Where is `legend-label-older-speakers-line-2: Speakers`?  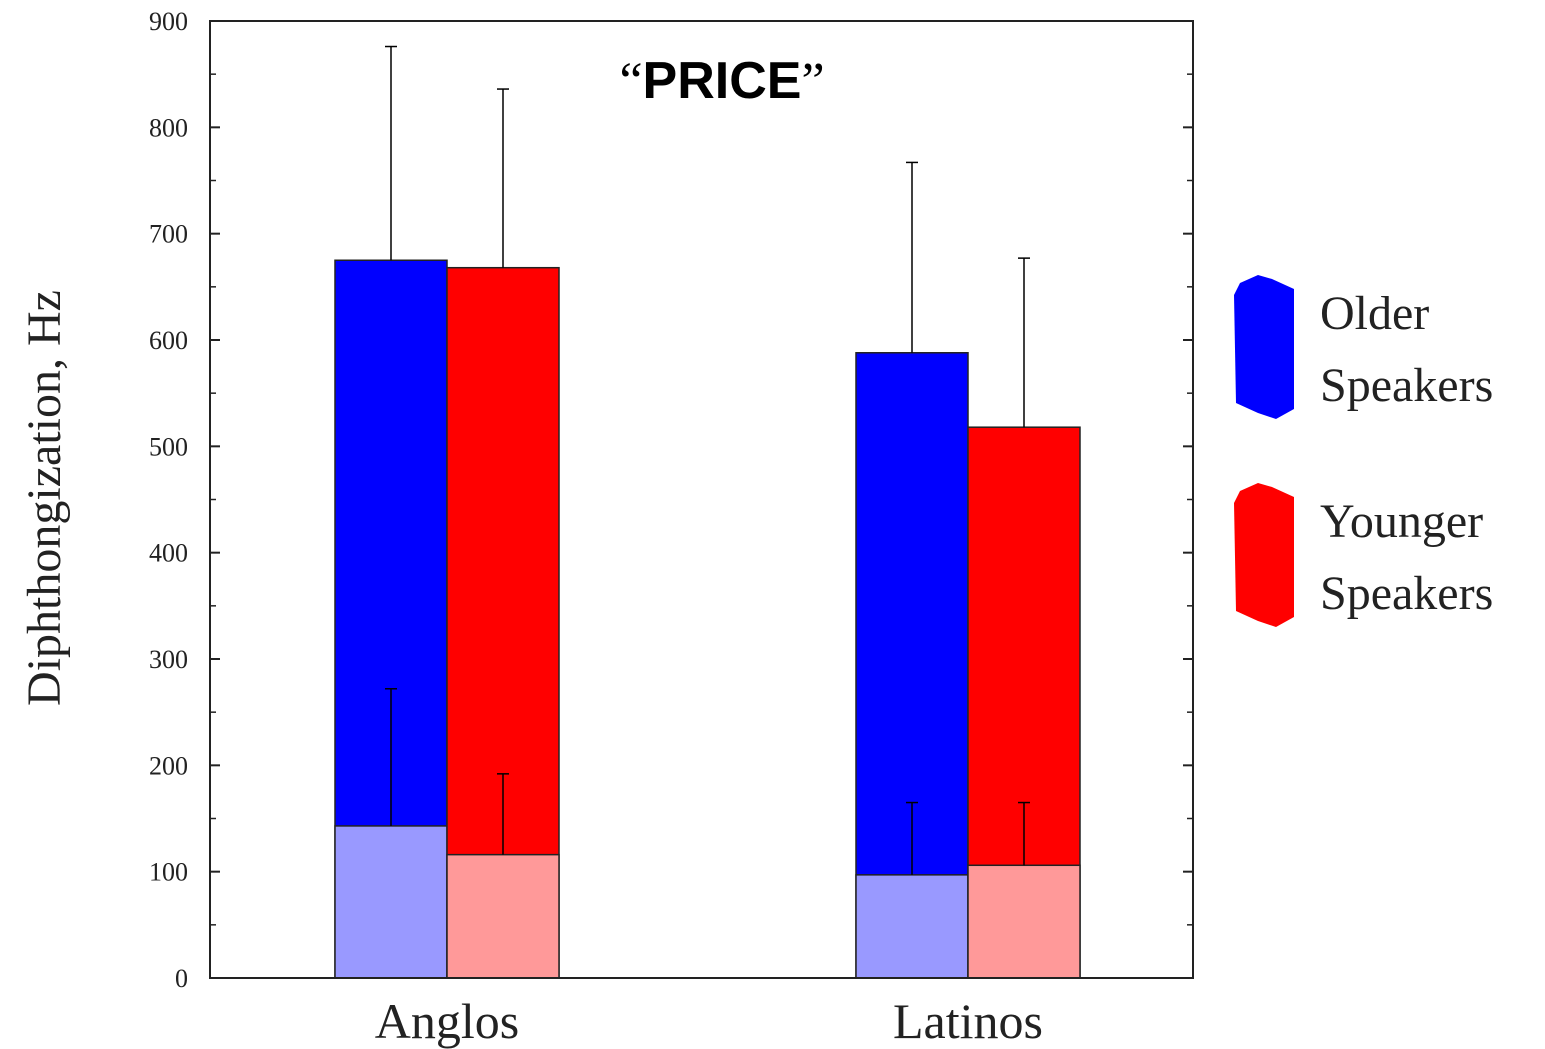
legend-label-older-speakers-line-2: Speakers is located at coordinates (1406, 385).